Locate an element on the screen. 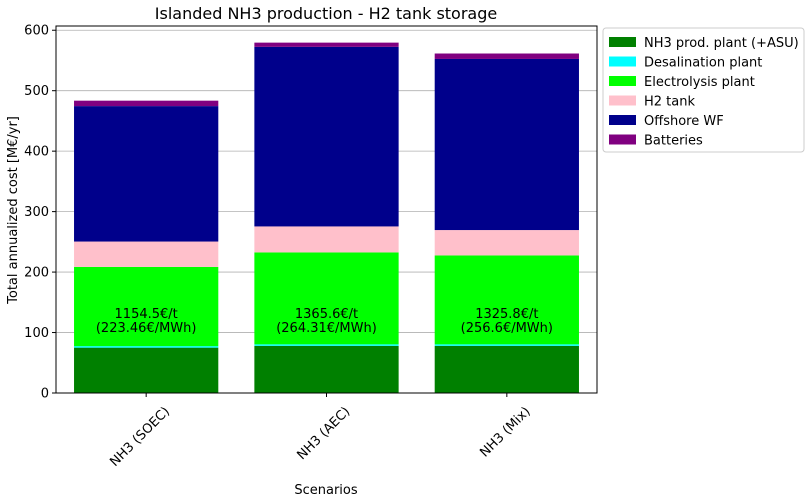 This screenshot has height=504, width=811. y-tick-label: 600 is located at coordinates (36, 31).